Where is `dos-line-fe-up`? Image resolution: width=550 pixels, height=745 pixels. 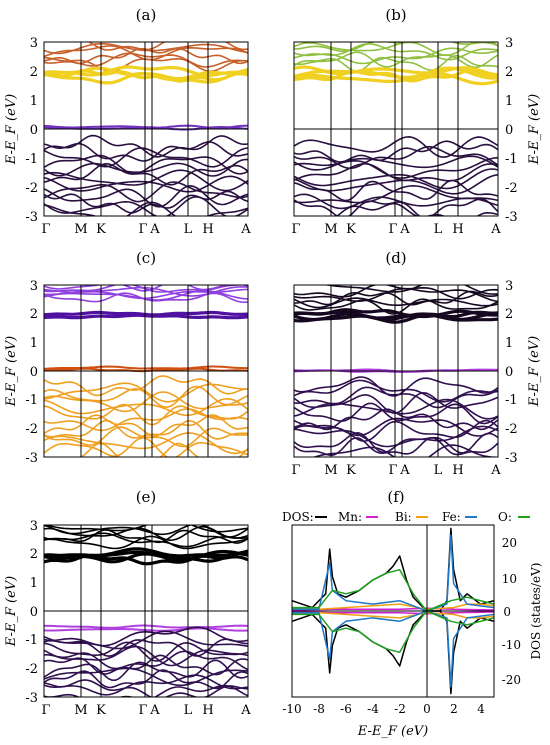
dos-line-fe-up is located at coordinates (393, 573).